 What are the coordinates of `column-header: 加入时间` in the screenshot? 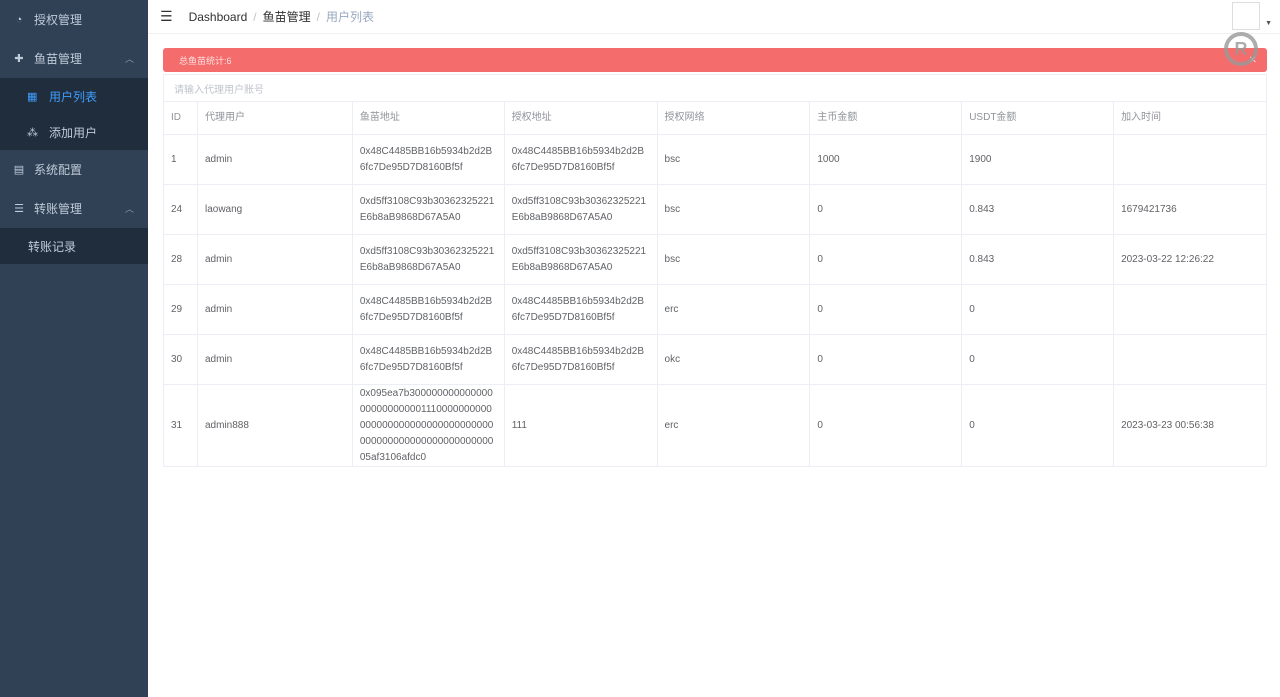 It's located at (1190, 118).